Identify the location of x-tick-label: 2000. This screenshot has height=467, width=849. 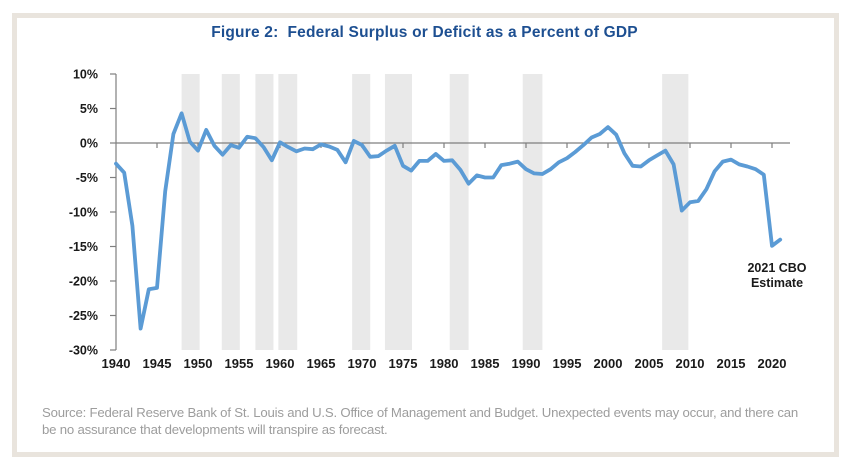
(608, 363).